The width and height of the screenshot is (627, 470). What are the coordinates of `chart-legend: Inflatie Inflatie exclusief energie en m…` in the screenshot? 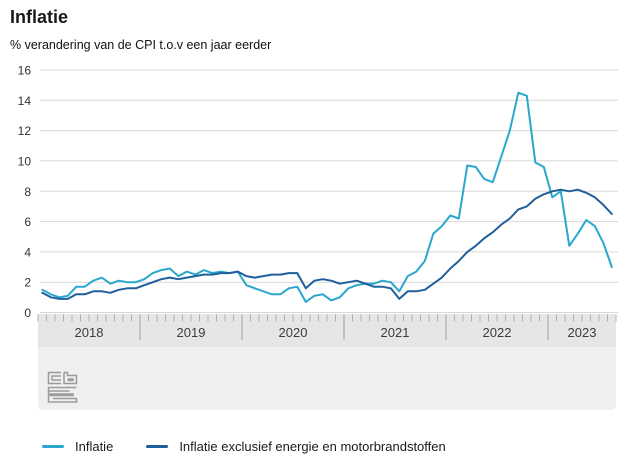 It's located at (260, 446).